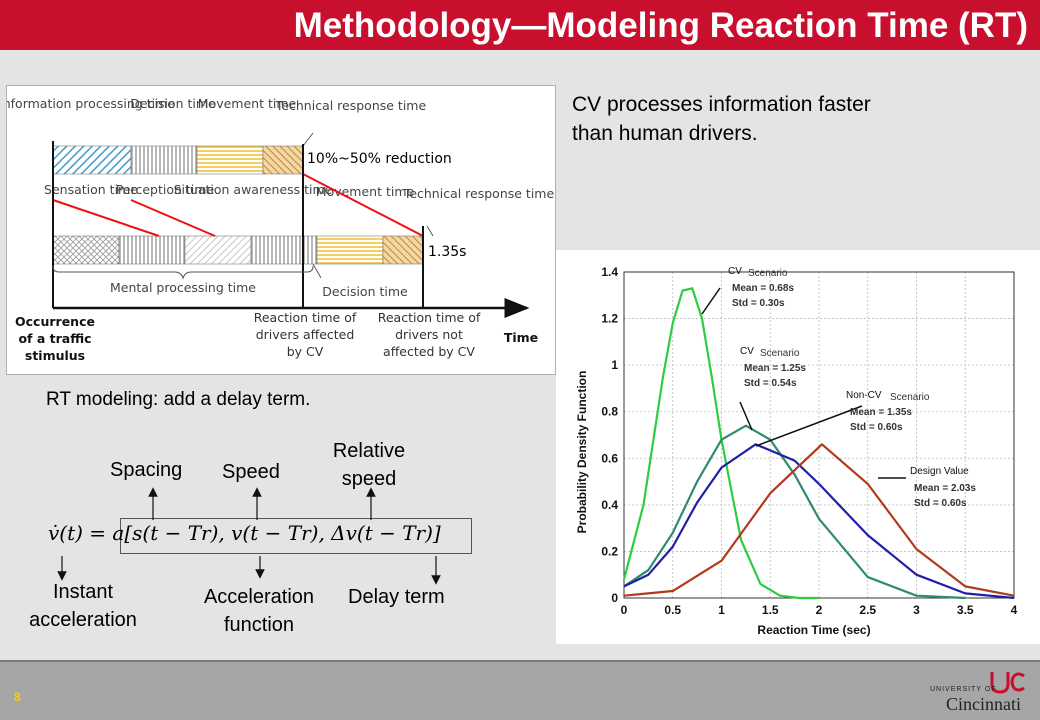  I want to click on y-tick-label: 0.4, so click(609, 505).